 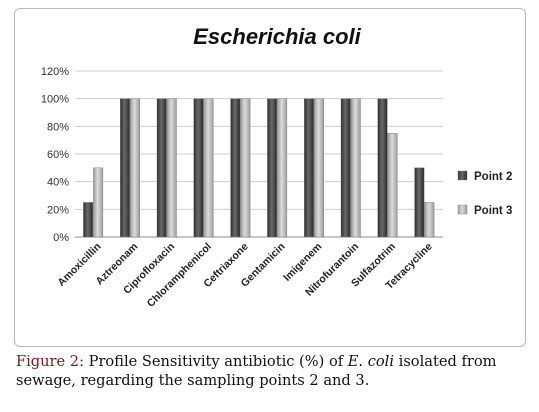 I want to click on caption-species: E. coli, so click(x=371, y=361).